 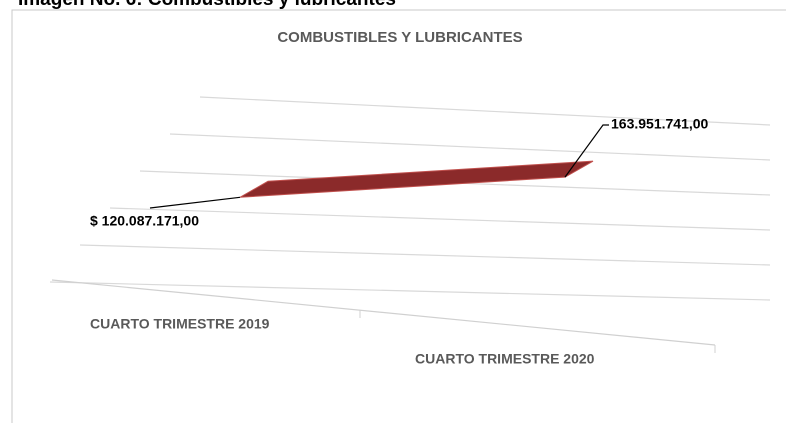 What do you see at coordinates (399, 37) in the screenshot?
I see `chart-title: COMBUSTIBLES Y LUBRICANTES` at bounding box center [399, 37].